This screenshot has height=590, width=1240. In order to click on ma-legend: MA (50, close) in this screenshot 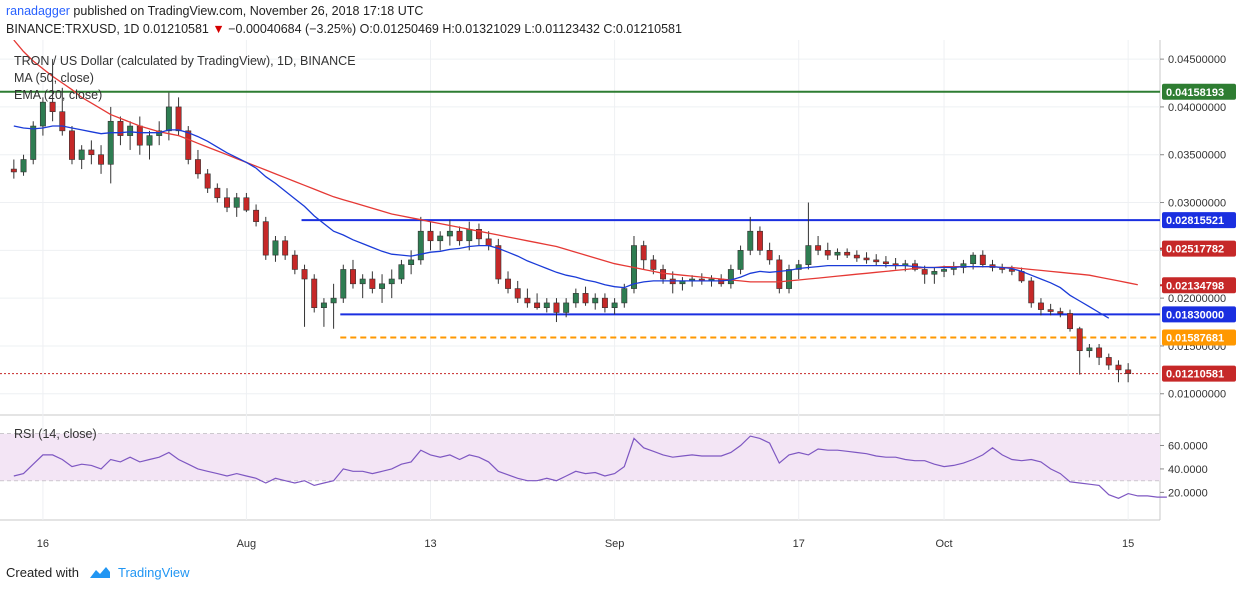, I will do `click(54, 78)`.